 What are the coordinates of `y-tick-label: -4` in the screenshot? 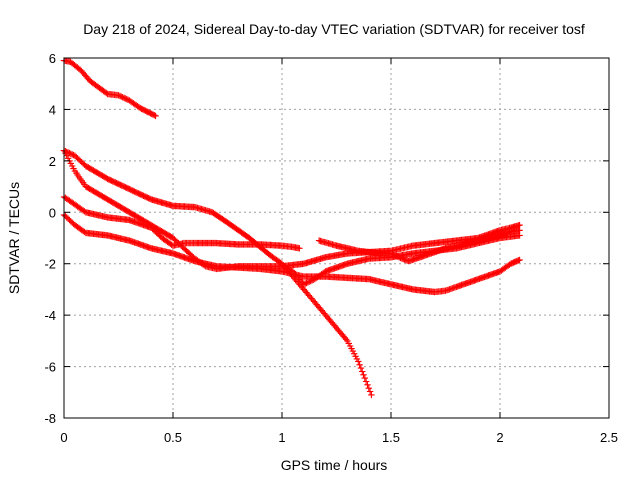 It's located at (50, 315).